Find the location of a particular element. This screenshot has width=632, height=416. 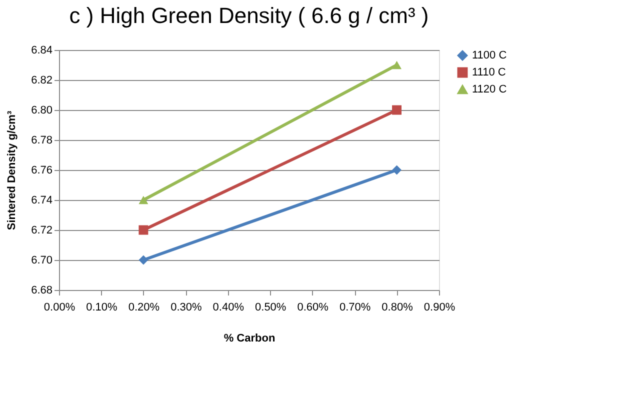

x-tick-label: 0.60% is located at coordinates (313, 308).